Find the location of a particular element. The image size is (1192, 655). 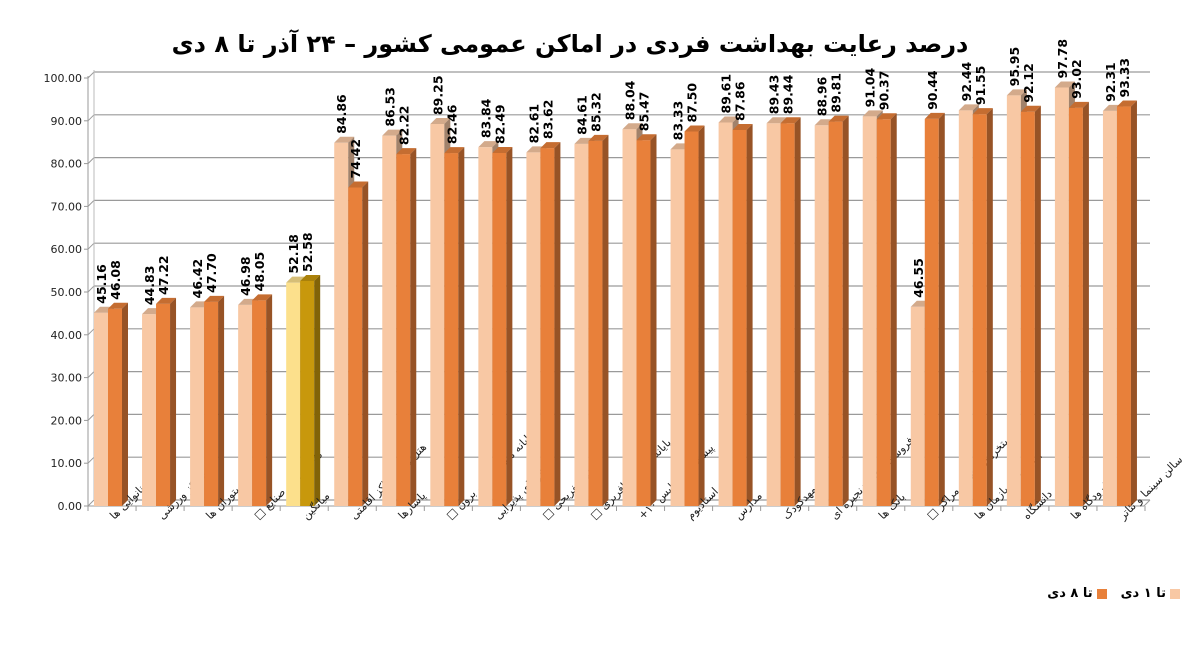

data-label: 46.55 is located at coordinates (918, 278).